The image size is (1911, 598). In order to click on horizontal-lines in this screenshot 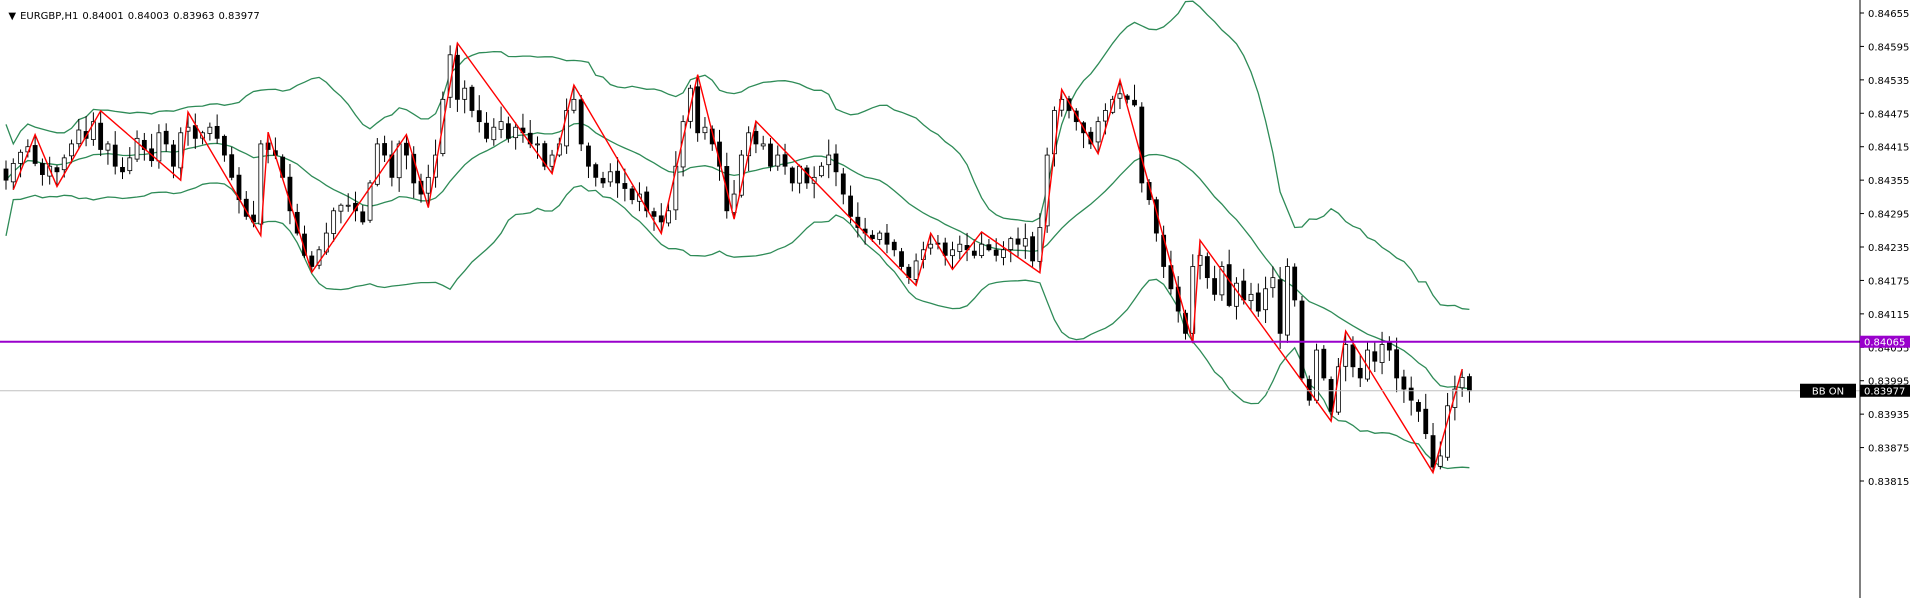, I will do `click(930, 366)`.